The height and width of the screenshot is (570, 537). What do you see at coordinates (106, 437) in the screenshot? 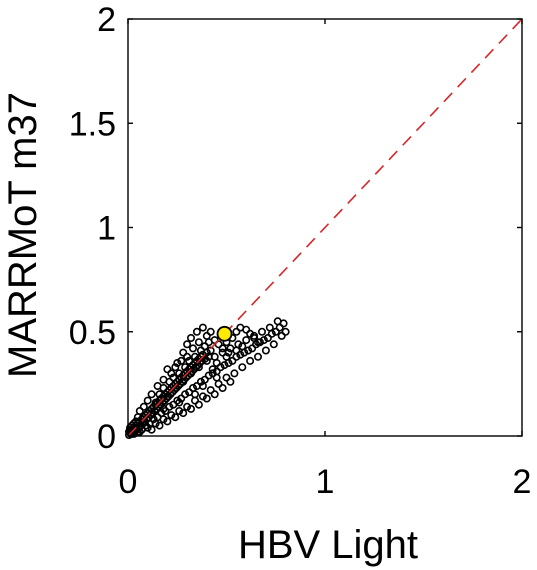
I see `y-tick-label: 0` at bounding box center [106, 437].